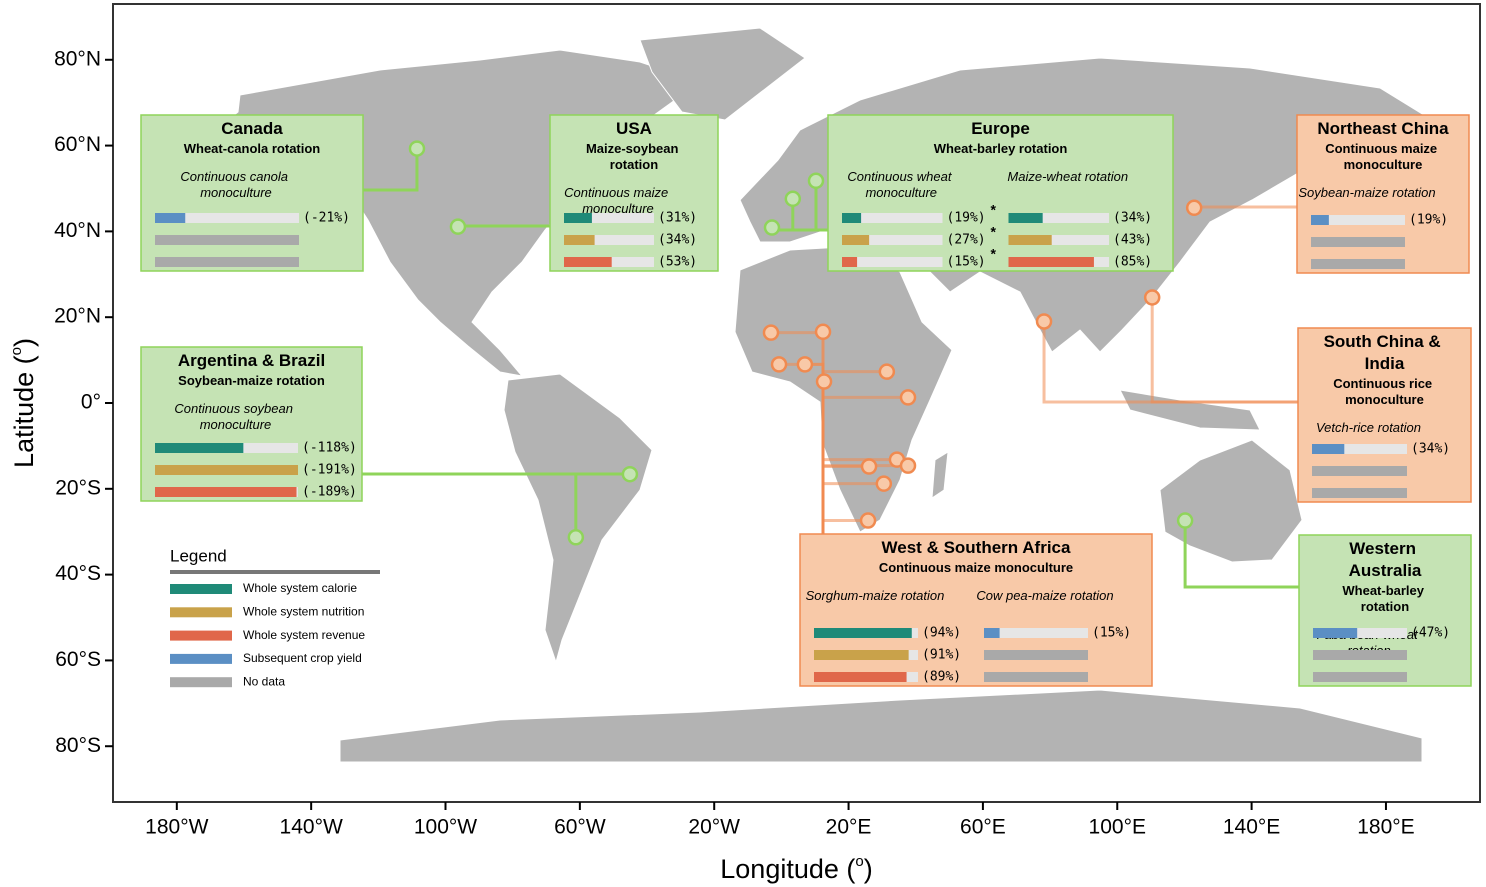 The image size is (1486, 887). I want to click on value-label: (31%), so click(677, 218).